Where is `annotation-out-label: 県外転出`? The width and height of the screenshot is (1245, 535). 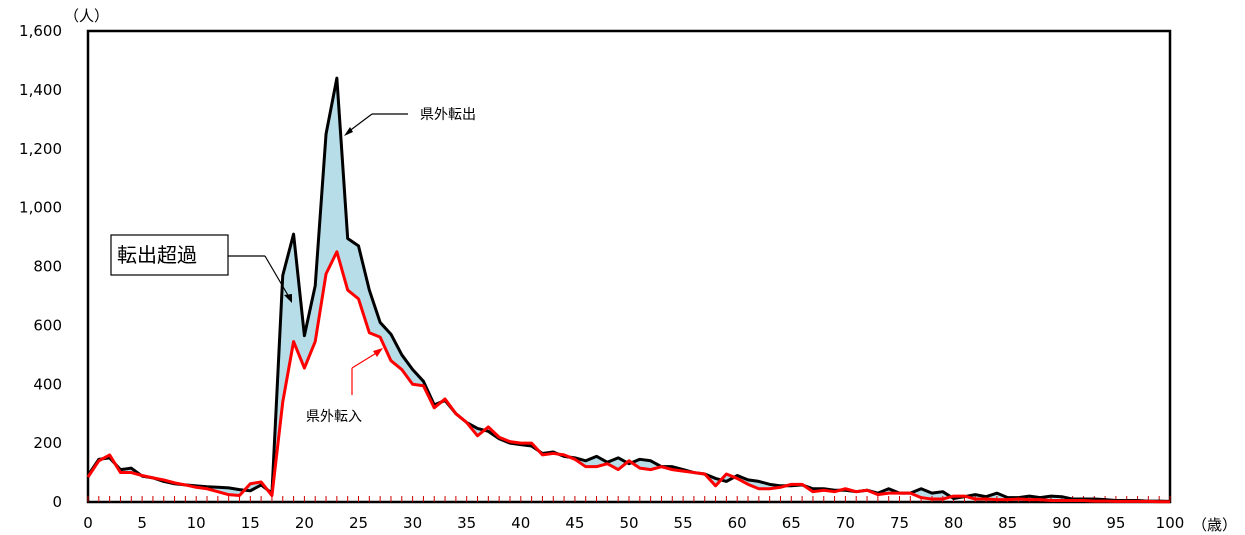 annotation-out-label: 県外転出 is located at coordinates (448, 115).